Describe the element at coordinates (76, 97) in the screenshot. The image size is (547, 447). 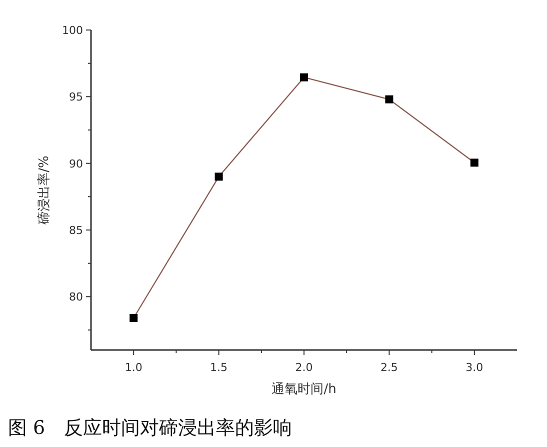
I see `y-tick-label: 95` at that location.